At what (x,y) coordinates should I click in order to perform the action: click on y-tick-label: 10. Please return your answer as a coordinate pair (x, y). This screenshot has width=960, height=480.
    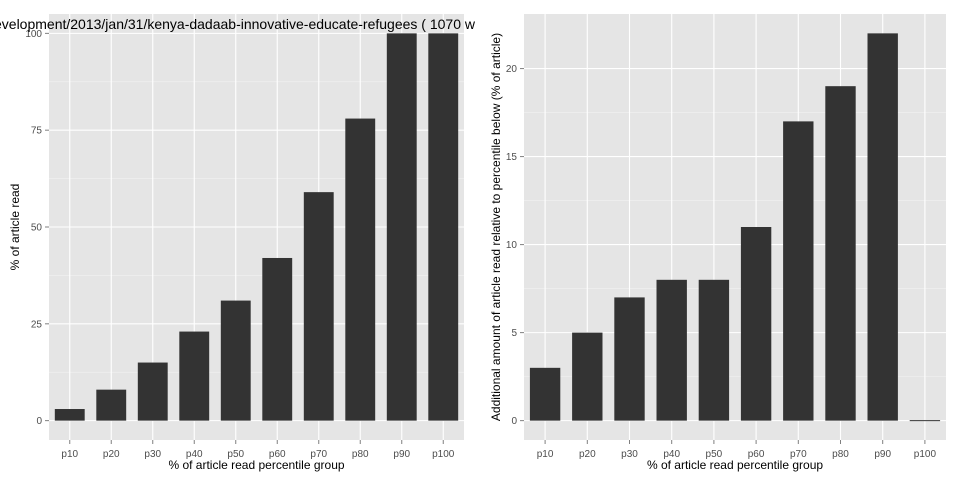
    Looking at the image, I should click on (512, 245).